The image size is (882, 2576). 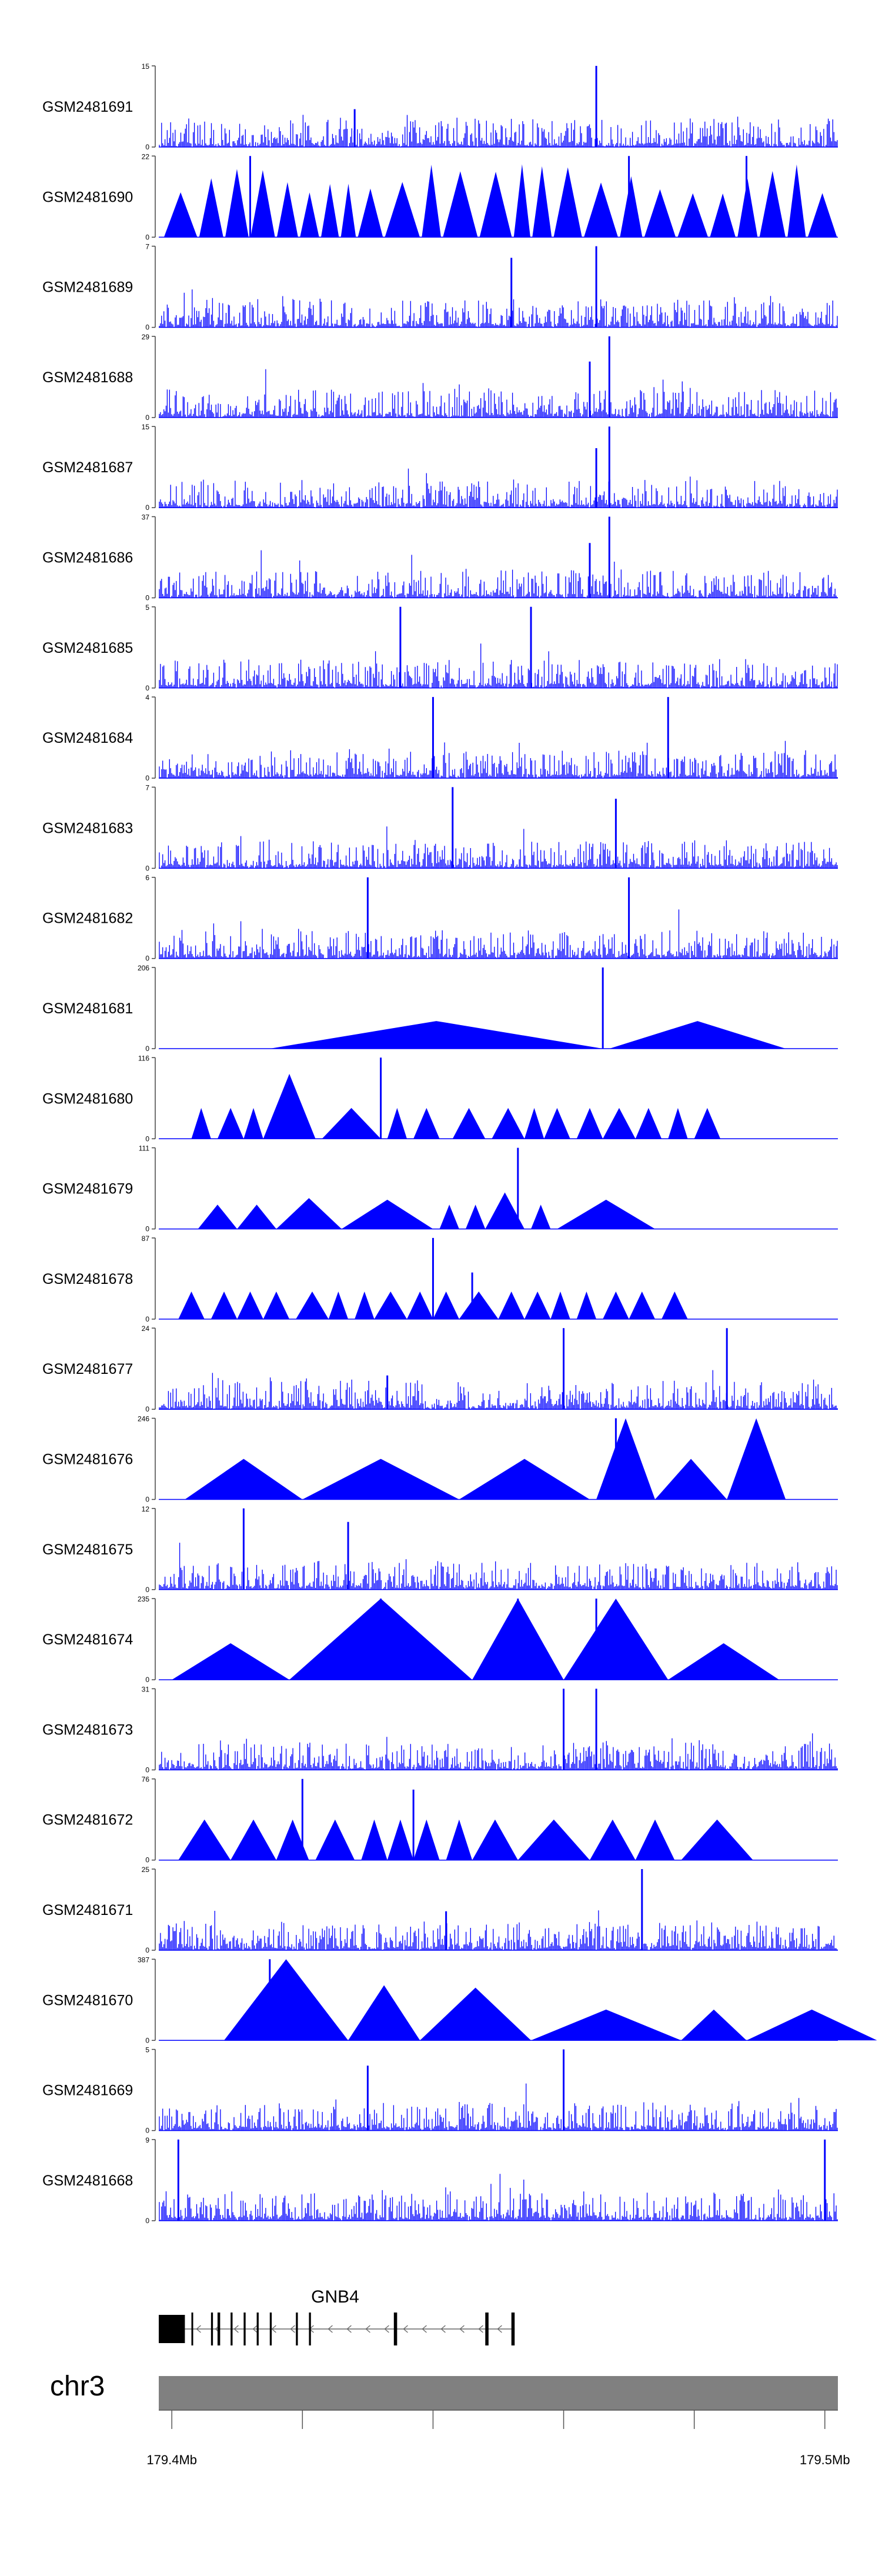 I want to click on y-tick-label-max: 12, so click(x=146, y=1509).